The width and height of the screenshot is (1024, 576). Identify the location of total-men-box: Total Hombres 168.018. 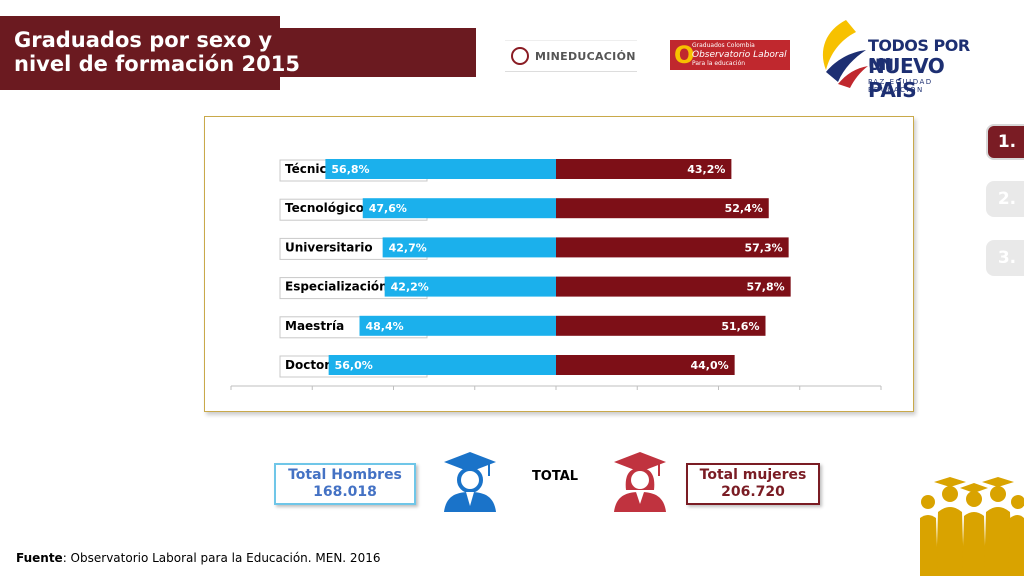
(345, 484).